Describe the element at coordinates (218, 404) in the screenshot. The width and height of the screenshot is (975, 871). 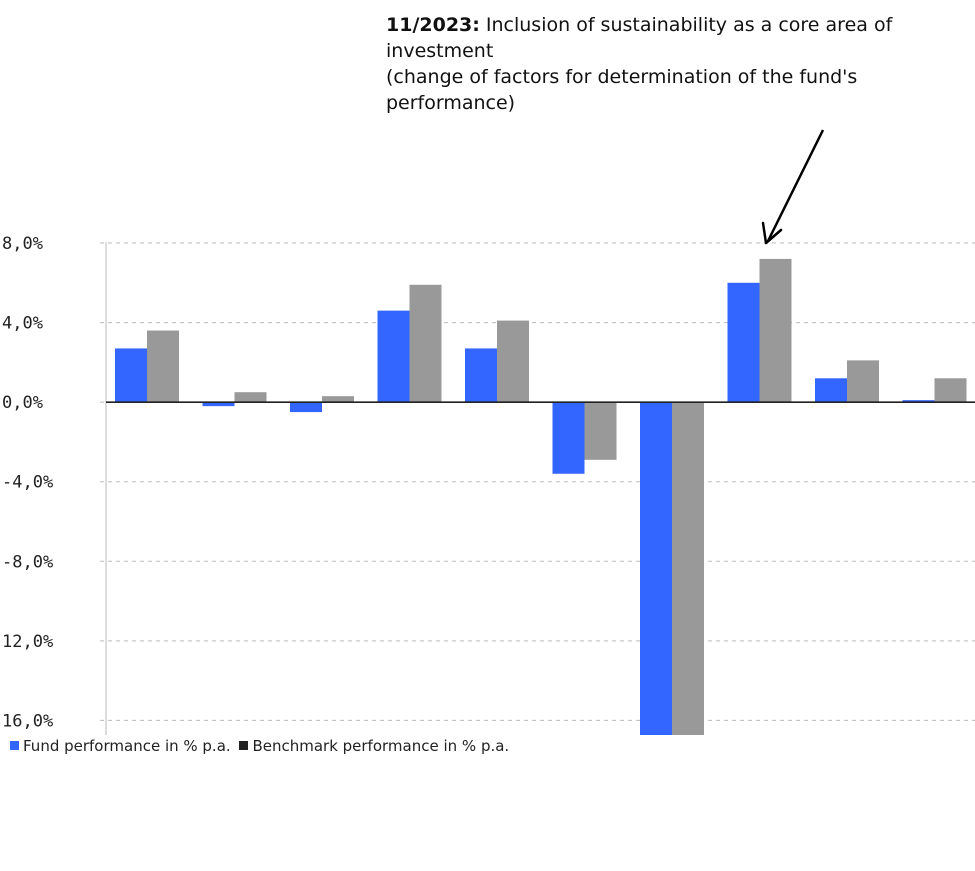
I see `bar-fund-2017` at that location.